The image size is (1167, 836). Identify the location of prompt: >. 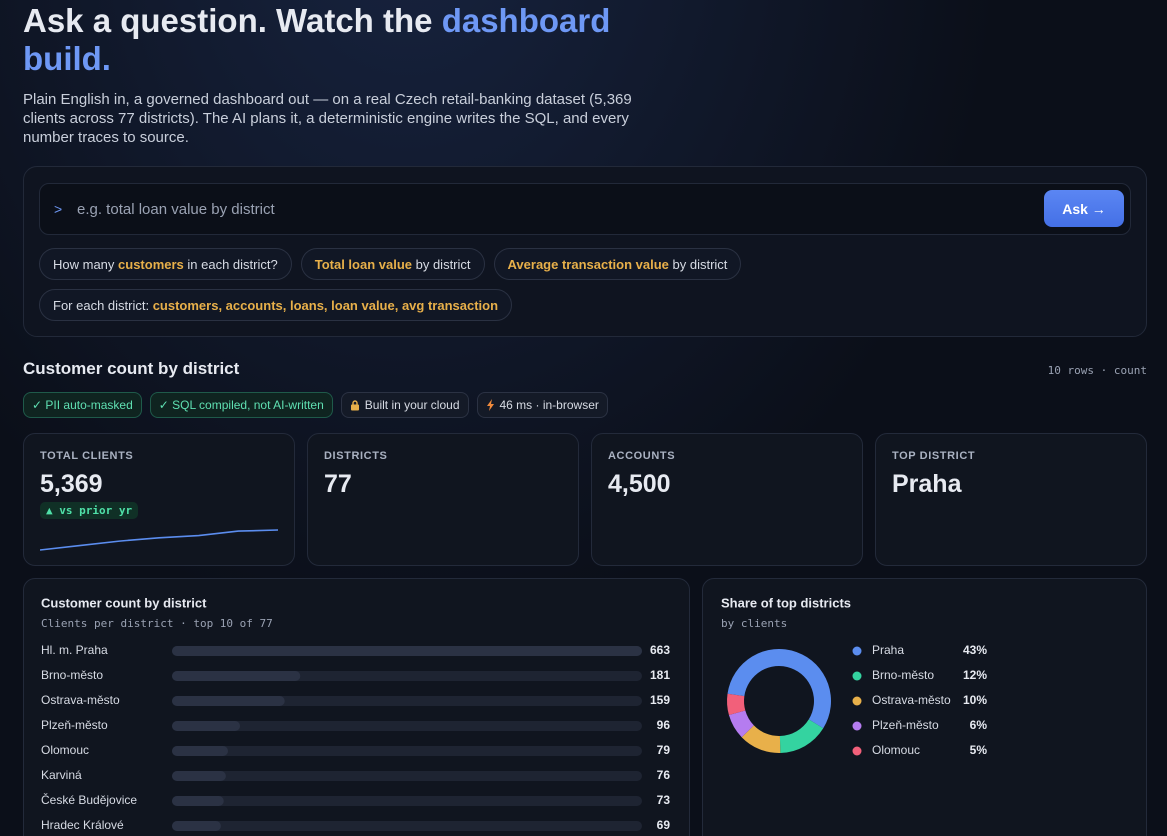
(58, 209).